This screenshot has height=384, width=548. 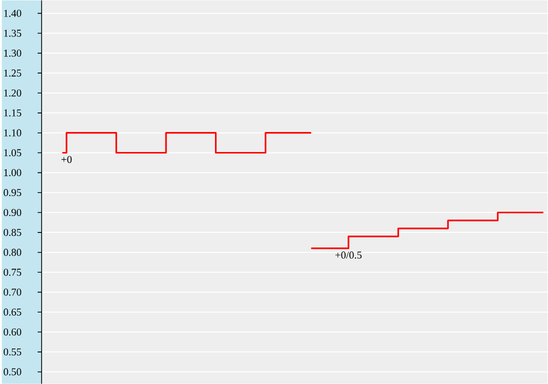 I want to click on y-tick-label: 1.20, so click(x=13, y=92).